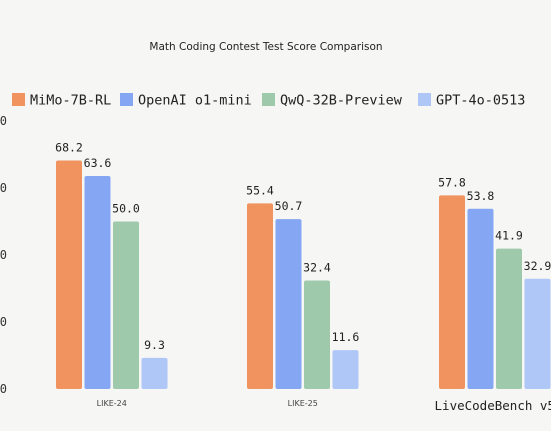 The image size is (551, 431). What do you see at coordinates (70, 101) in the screenshot?
I see `legend-label-mimo-7b-rl: MiMo-7B-RL` at bounding box center [70, 101].